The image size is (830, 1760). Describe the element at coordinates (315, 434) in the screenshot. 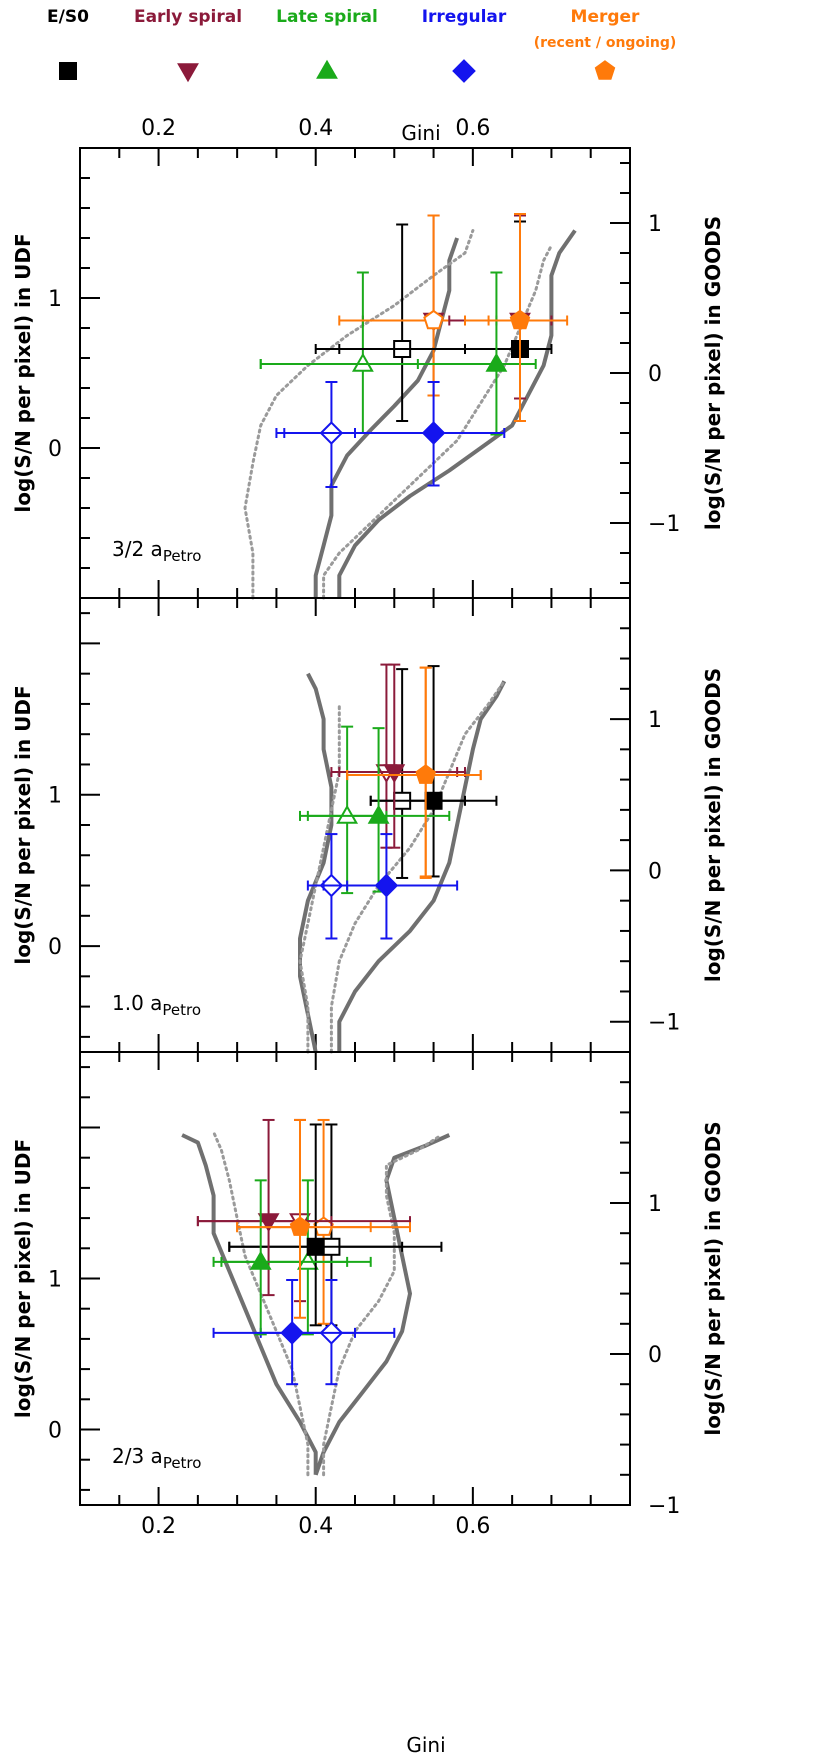

I see `udf-point-irregular` at that location.